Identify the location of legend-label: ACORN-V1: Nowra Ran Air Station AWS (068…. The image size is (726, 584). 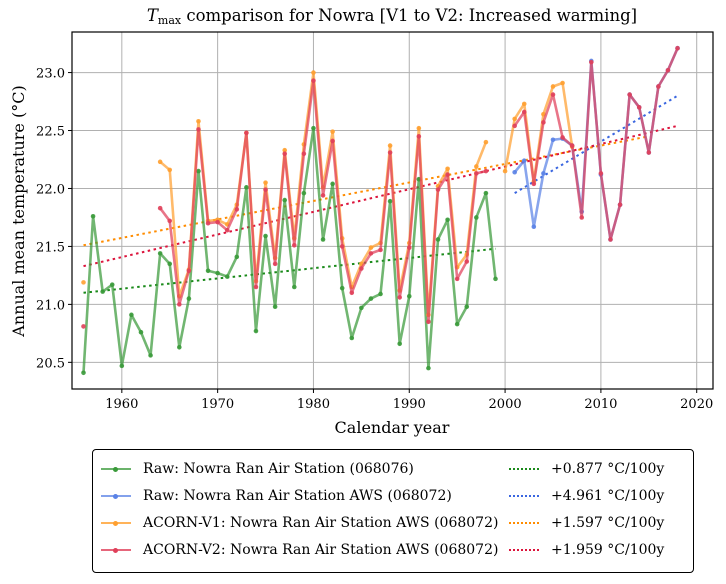
(321, 523).